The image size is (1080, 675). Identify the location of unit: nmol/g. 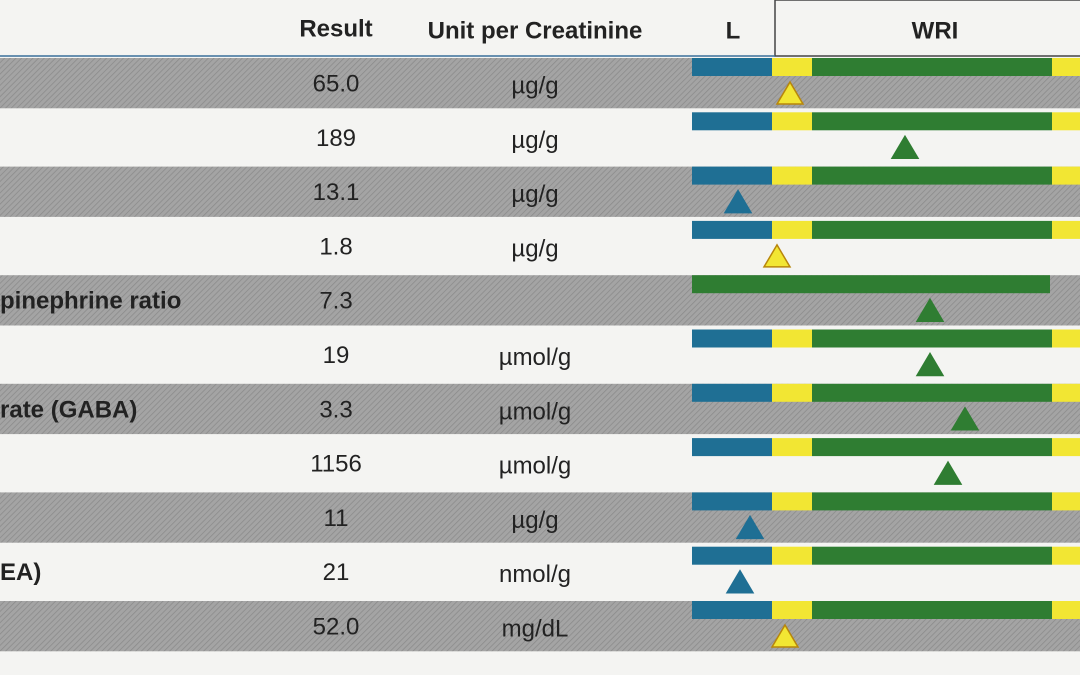
(535, 574).